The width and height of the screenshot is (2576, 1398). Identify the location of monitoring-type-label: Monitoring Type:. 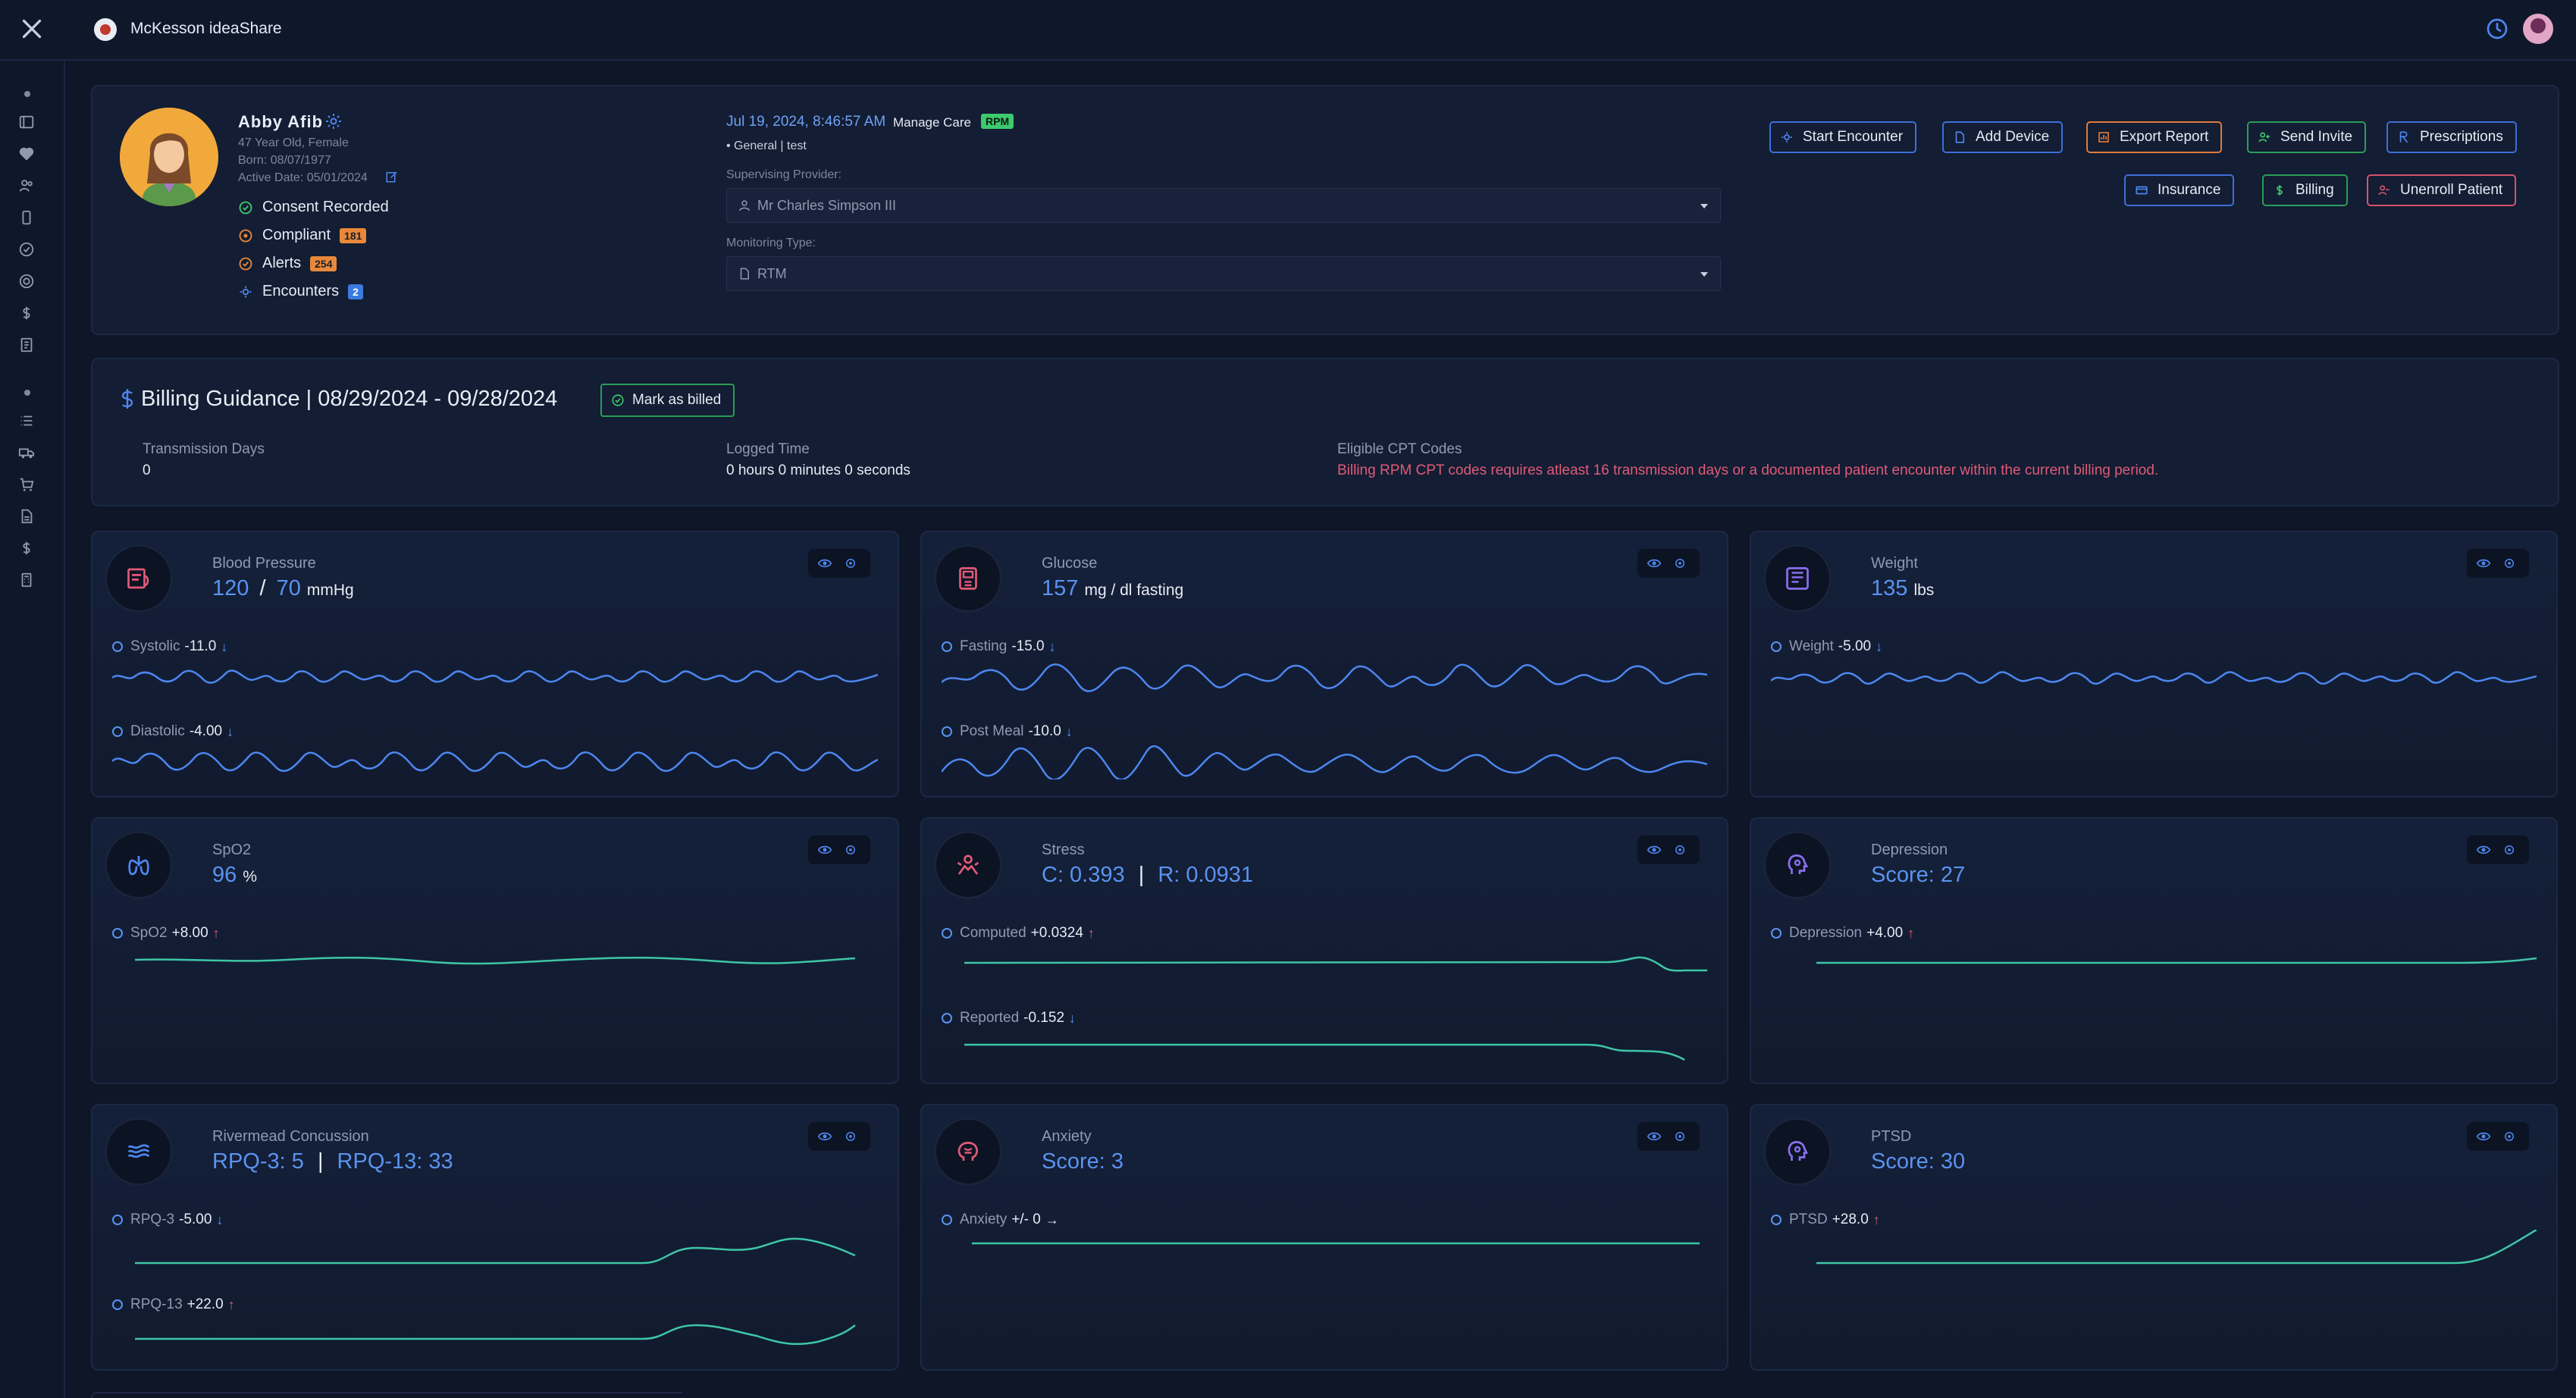
(771, 243).